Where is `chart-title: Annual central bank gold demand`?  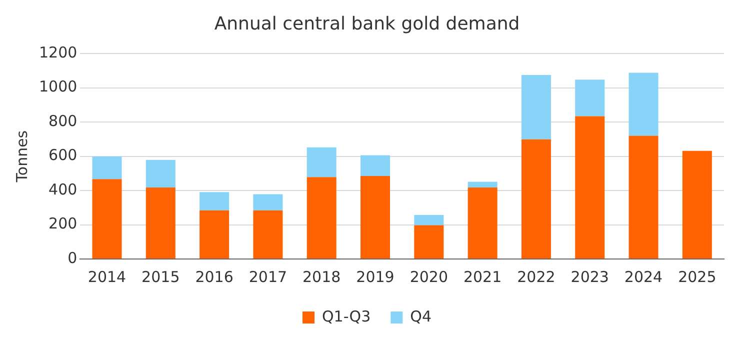 chart-title: Annual central bank gold demand is located at coordinates (367, 23).